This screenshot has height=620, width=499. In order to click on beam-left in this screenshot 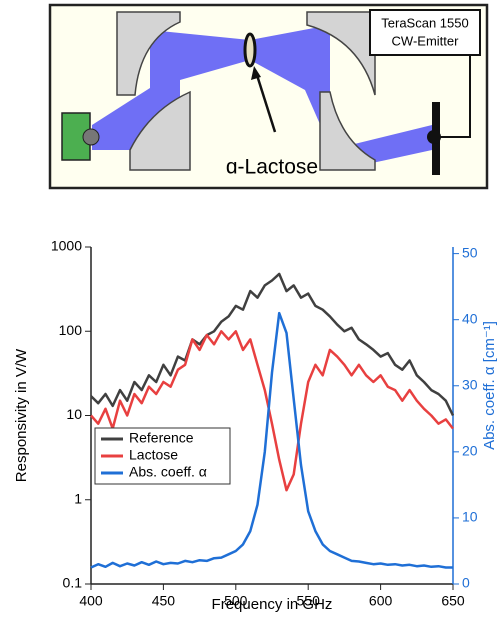, I will do `click(171, 90)`.